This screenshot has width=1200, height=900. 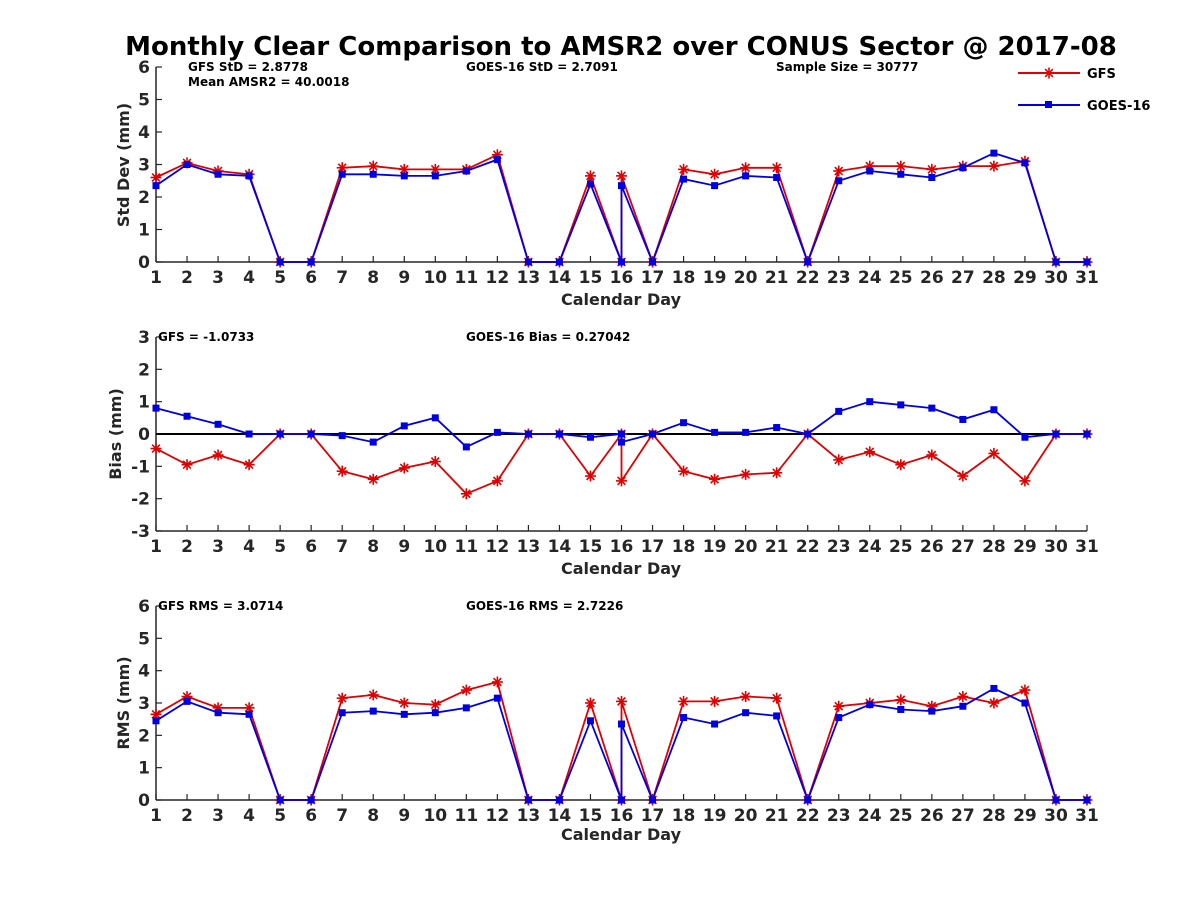 I want to click on x-tick-label: 14, so click(x=560, y=816).